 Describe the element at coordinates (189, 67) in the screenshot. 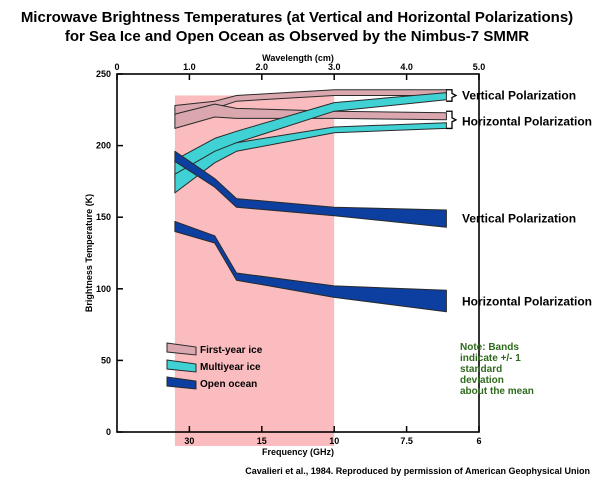

I see `top-tick-label: 1.0` at that location.